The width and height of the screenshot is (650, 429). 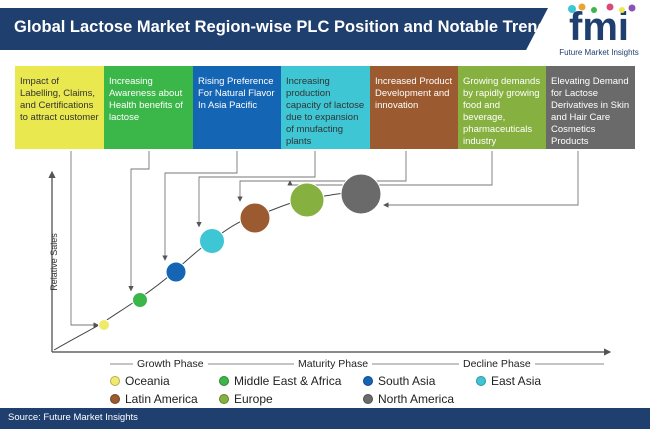 I want to click on source-note: Source: Future Market Insights, so click(x=73, y=417).